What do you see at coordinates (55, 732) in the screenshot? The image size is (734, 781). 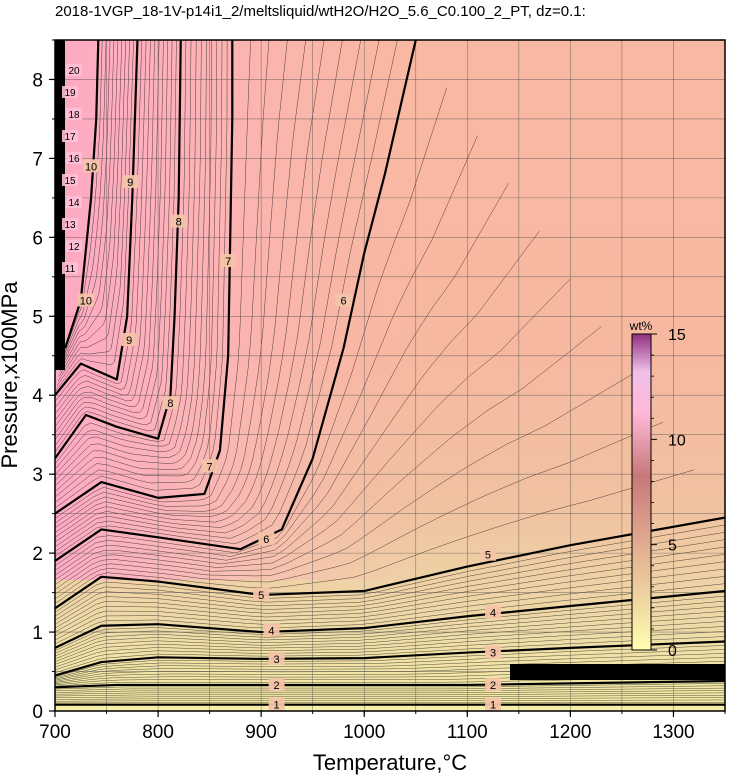 I see `x-tick-label: 700` at bounding box center [55, 732].